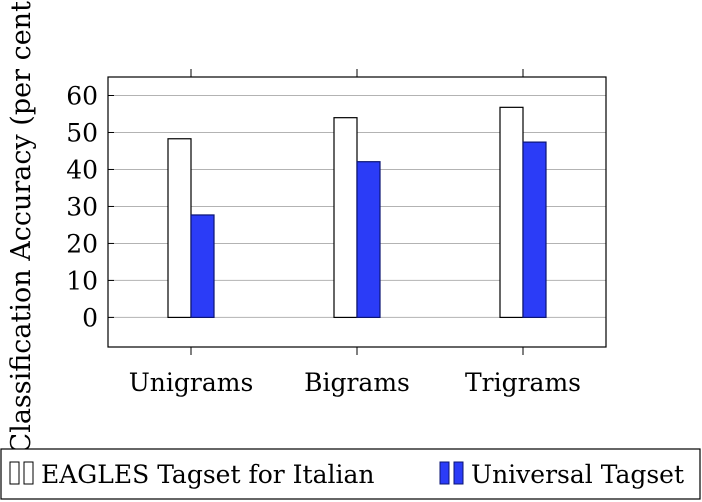  I want to click on y-axis-label: Classification Accuracy (per cent), so click(21, 226).